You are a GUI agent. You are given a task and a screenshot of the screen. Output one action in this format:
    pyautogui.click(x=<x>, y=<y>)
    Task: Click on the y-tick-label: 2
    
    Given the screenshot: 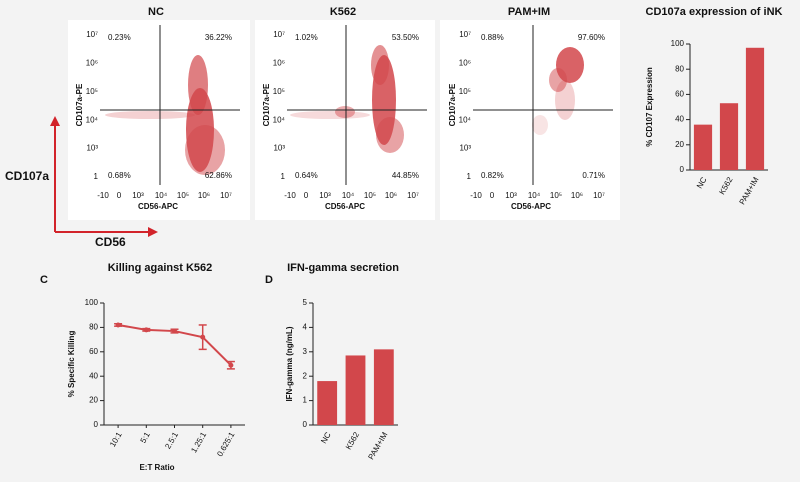 What is the action you would take?
    pyautogui.click(x=305, y=375)
    